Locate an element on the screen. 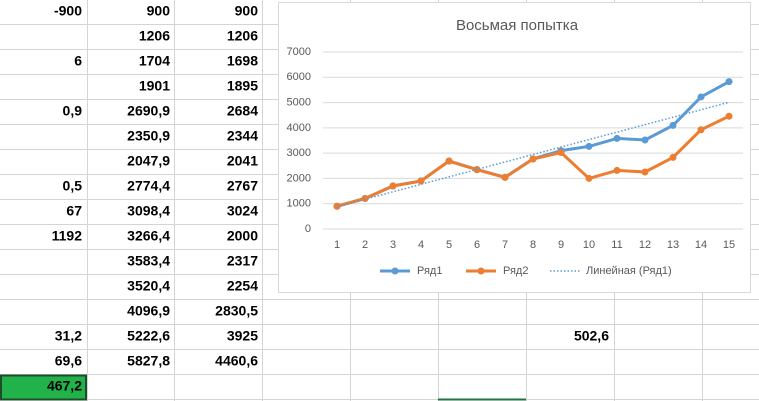  cell-value: 3098,4 is located at coordinates (148, 211).